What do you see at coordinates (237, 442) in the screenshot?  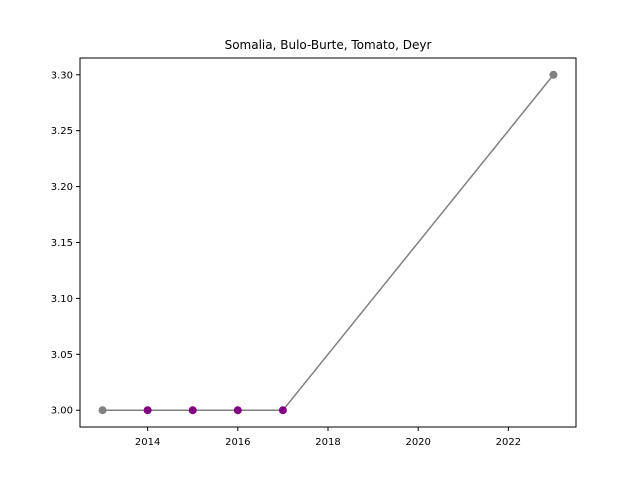 I see `x-tick-label: 2016` at bounding box center [237, 442].